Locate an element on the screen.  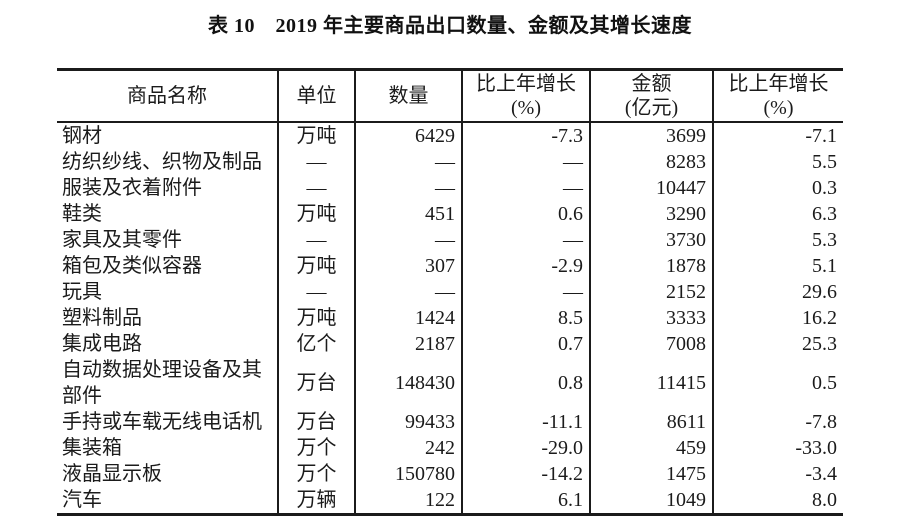
cell-quantity-growth: 8.5 is located at coordinates (525, 317).